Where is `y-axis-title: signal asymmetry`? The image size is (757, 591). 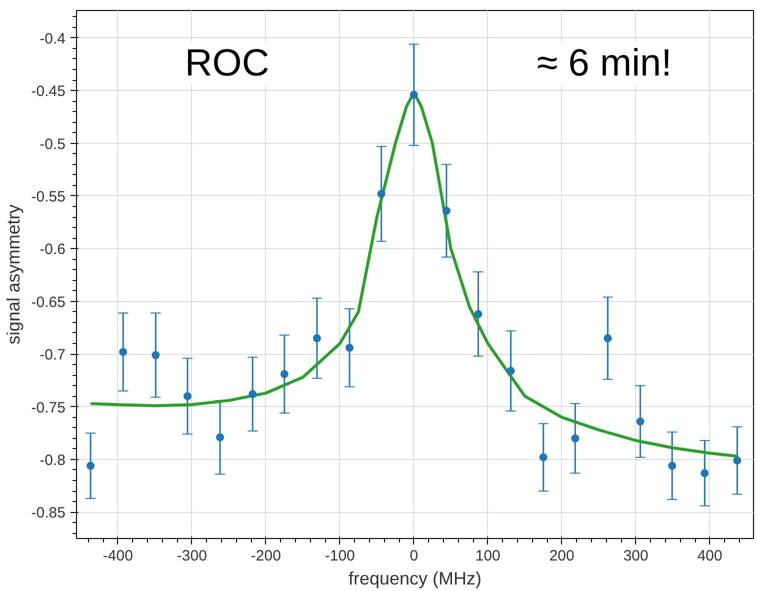
y-axis-title: signal asymmetry is located at coordinates (13, 274).